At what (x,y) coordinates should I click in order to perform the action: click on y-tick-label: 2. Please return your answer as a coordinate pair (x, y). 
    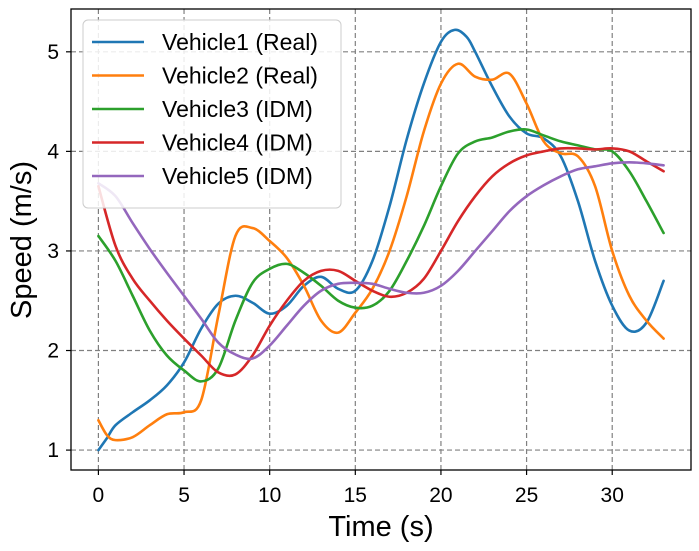
    Looking at the image, I should click on (53, 351).